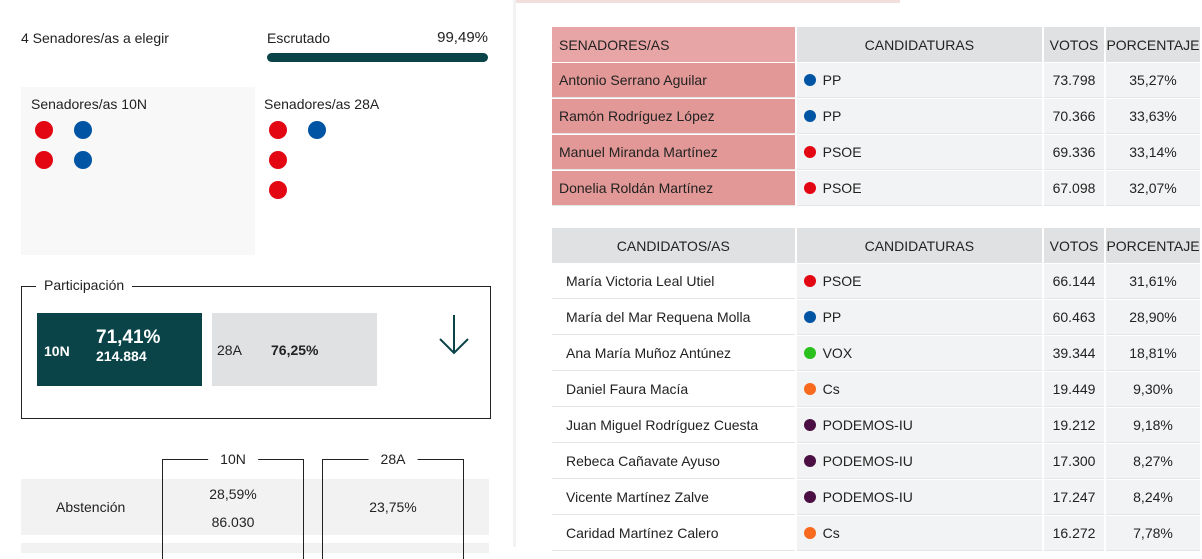 The image size is (1202, 559). Describe the element at coordinates (393, 459) in the screenshot. I see `column-28a-label: 28A` at that location.